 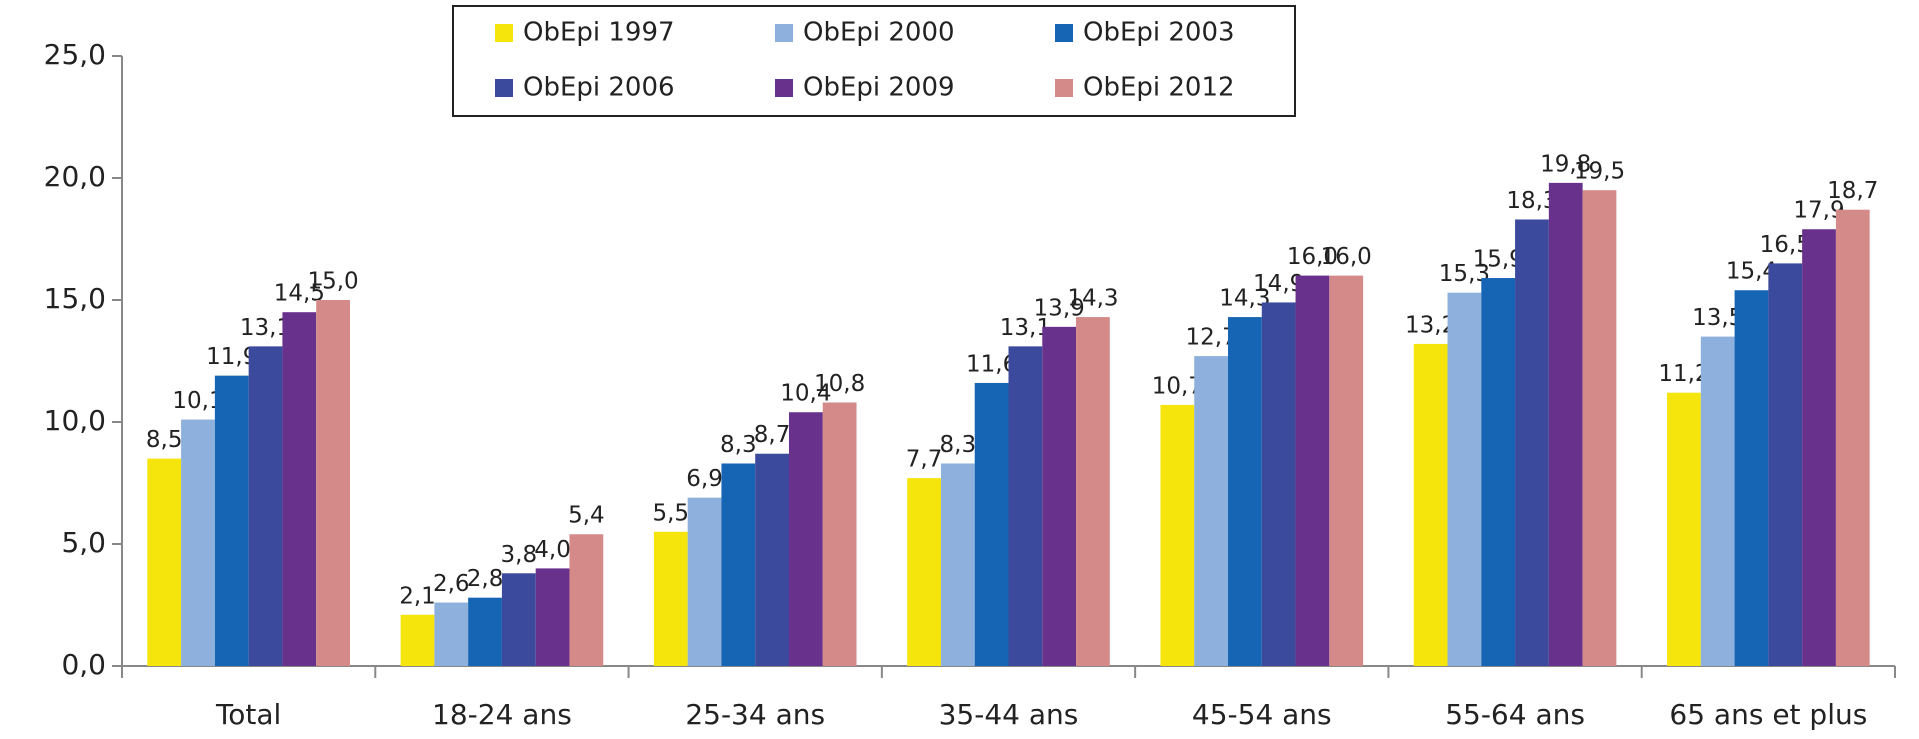 What do you see at coordinates (704, 479) in the screenshot?
I see `value-label: 6,9` at bounding box center [704, 479].